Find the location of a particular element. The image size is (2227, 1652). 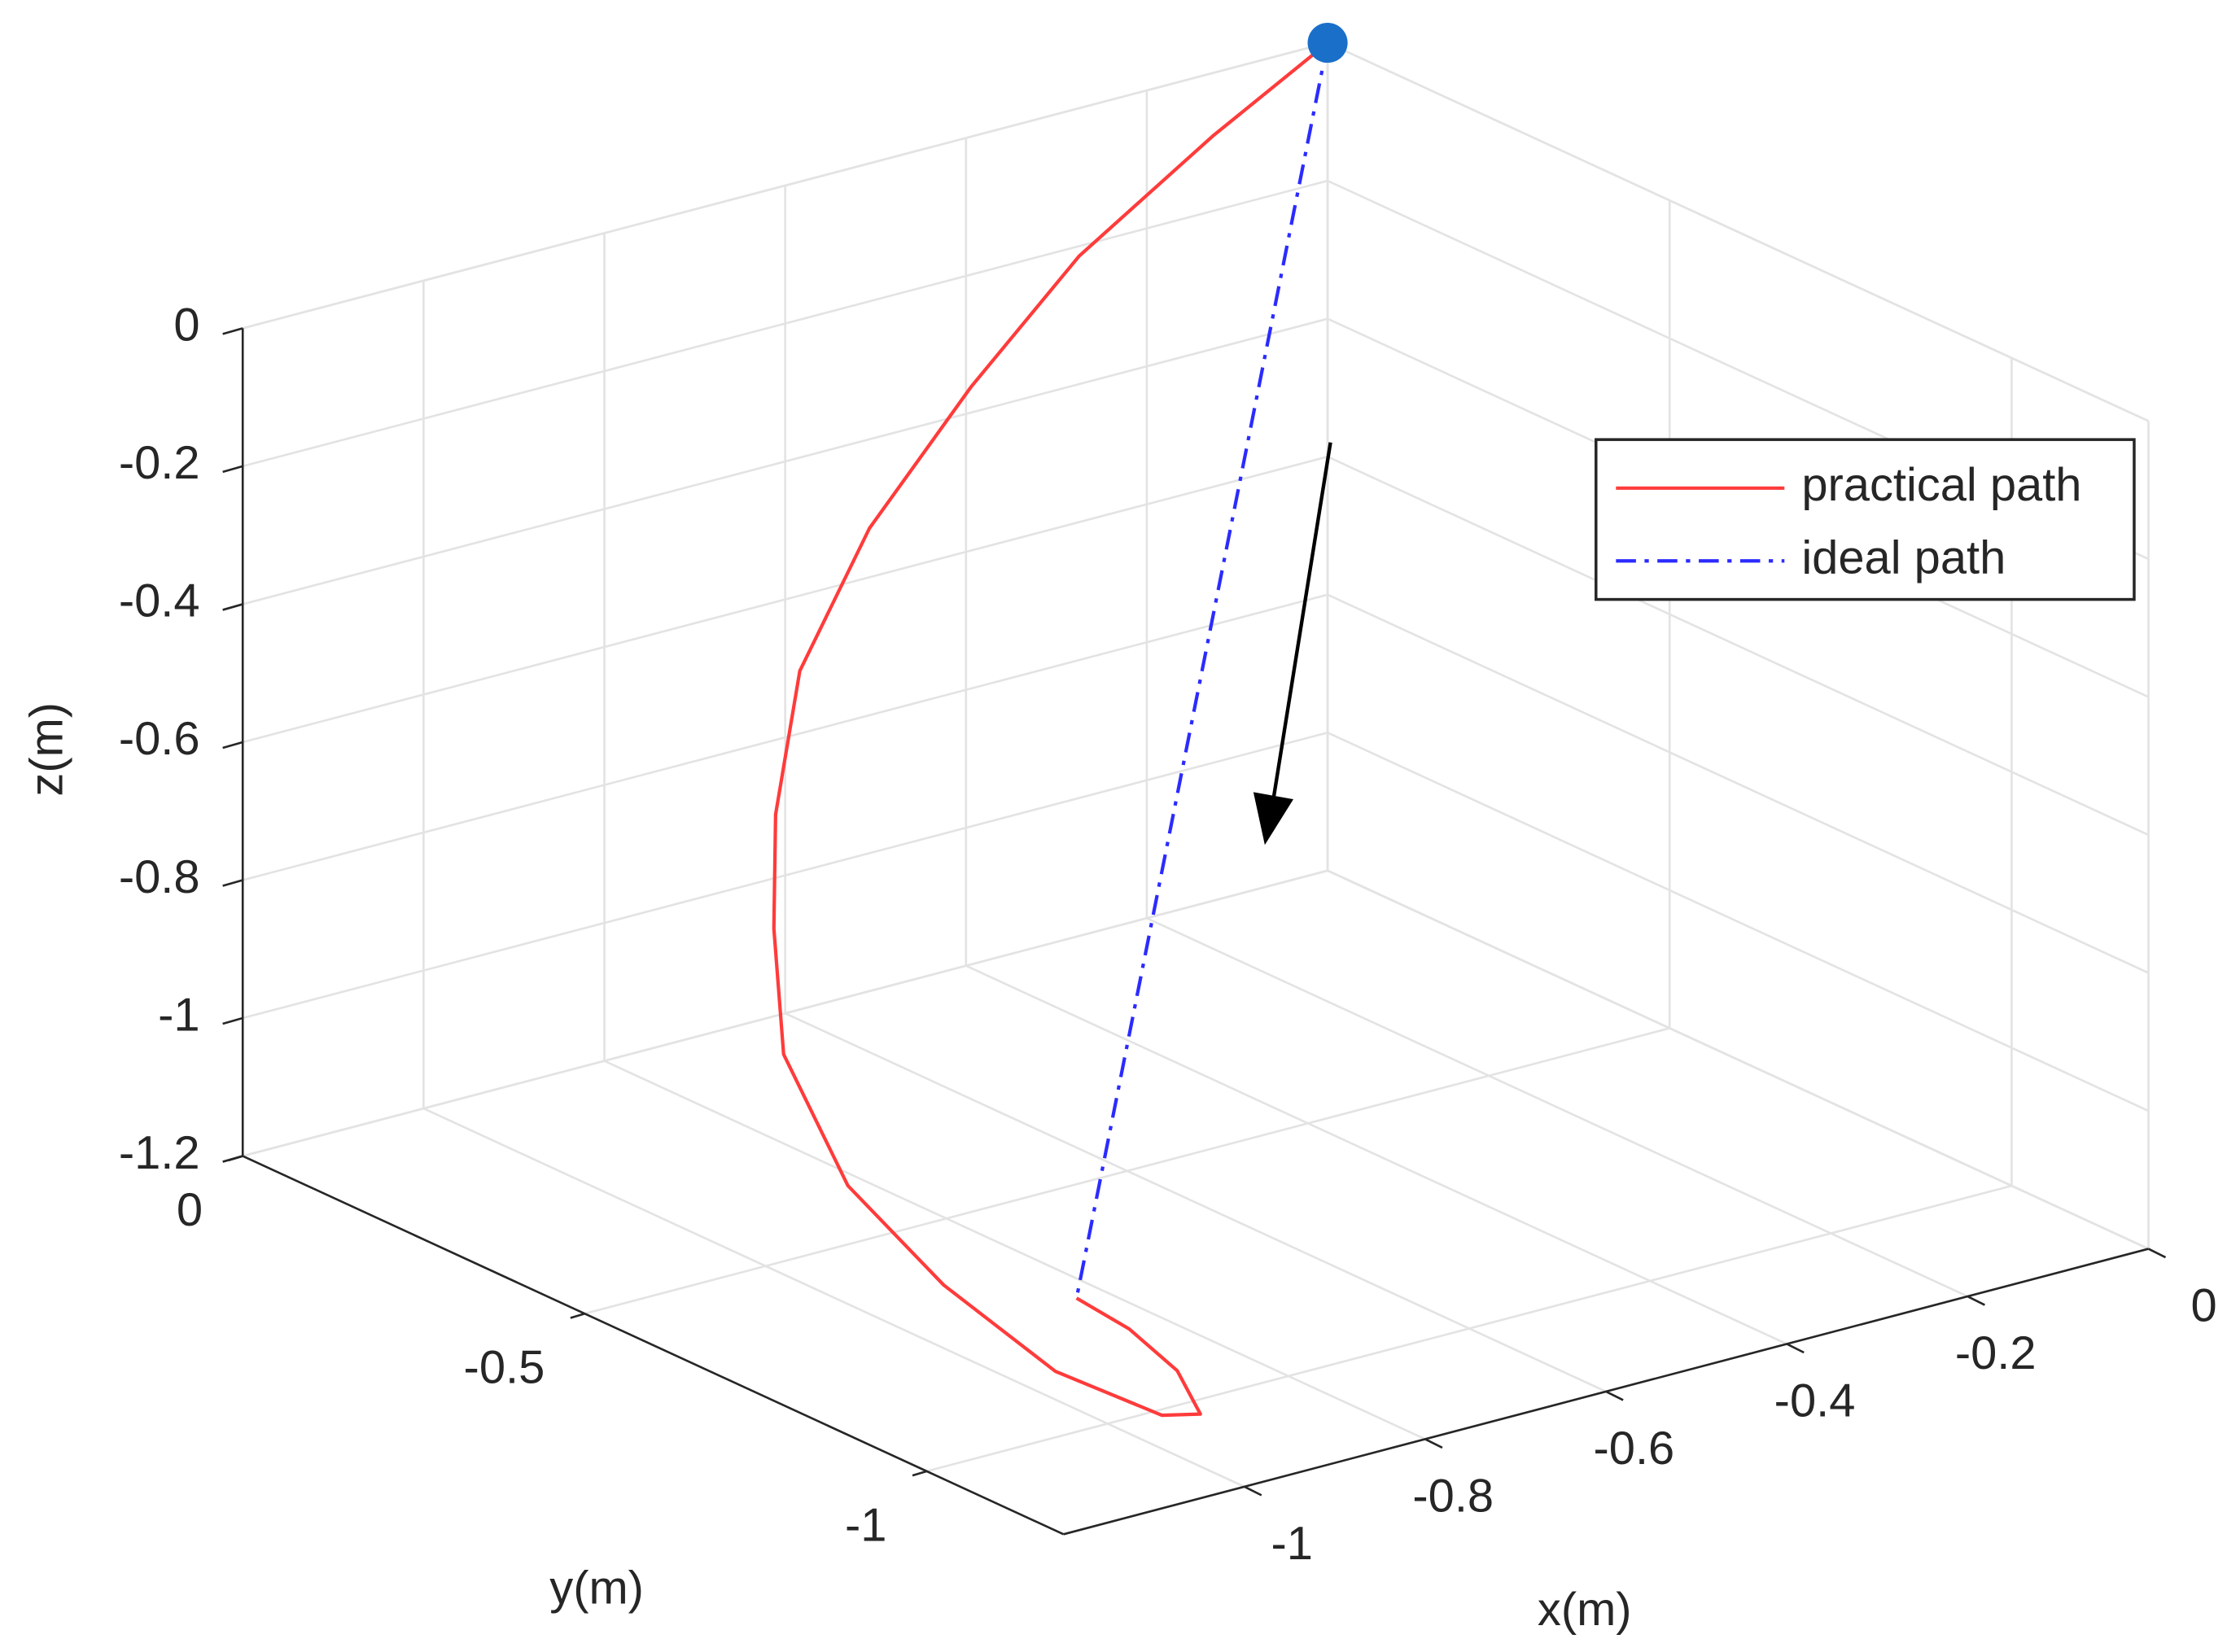

y-tick-label: -1 is located at coordinates (866, 1525).